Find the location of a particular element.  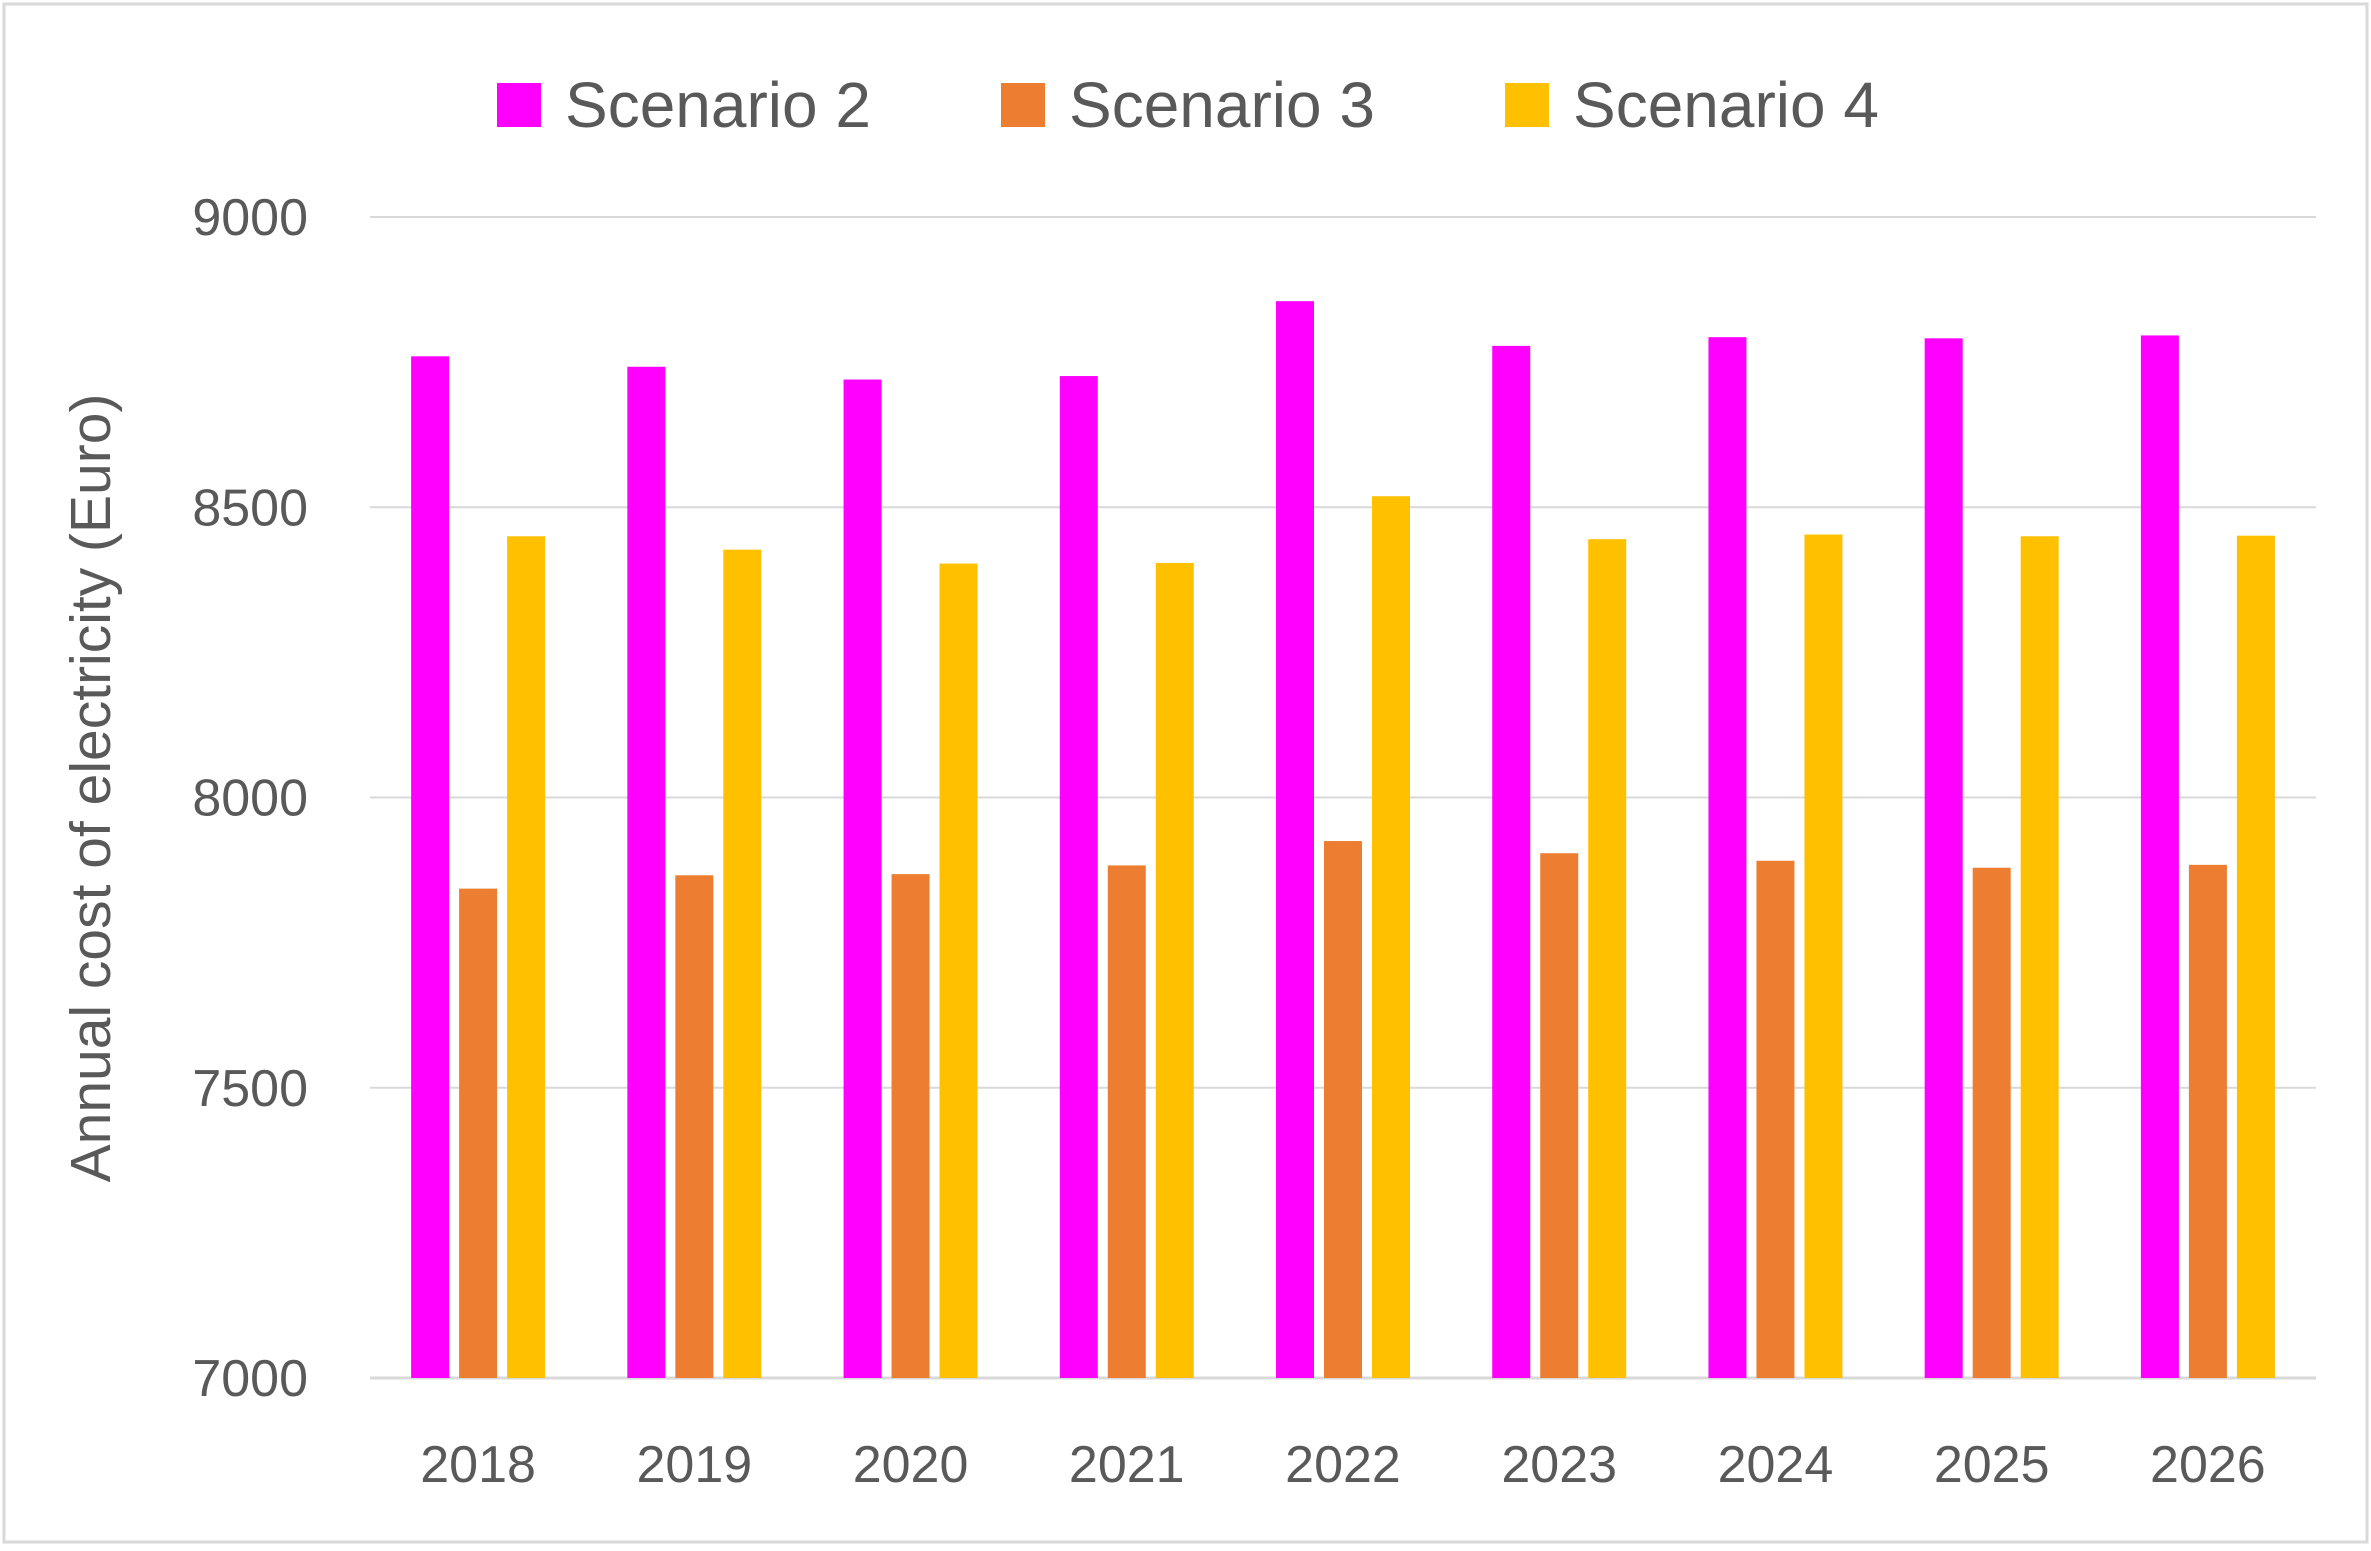

legend: Scenario 2 Scenario 3 Scenario 4 is located at coordinates (1188, 105).